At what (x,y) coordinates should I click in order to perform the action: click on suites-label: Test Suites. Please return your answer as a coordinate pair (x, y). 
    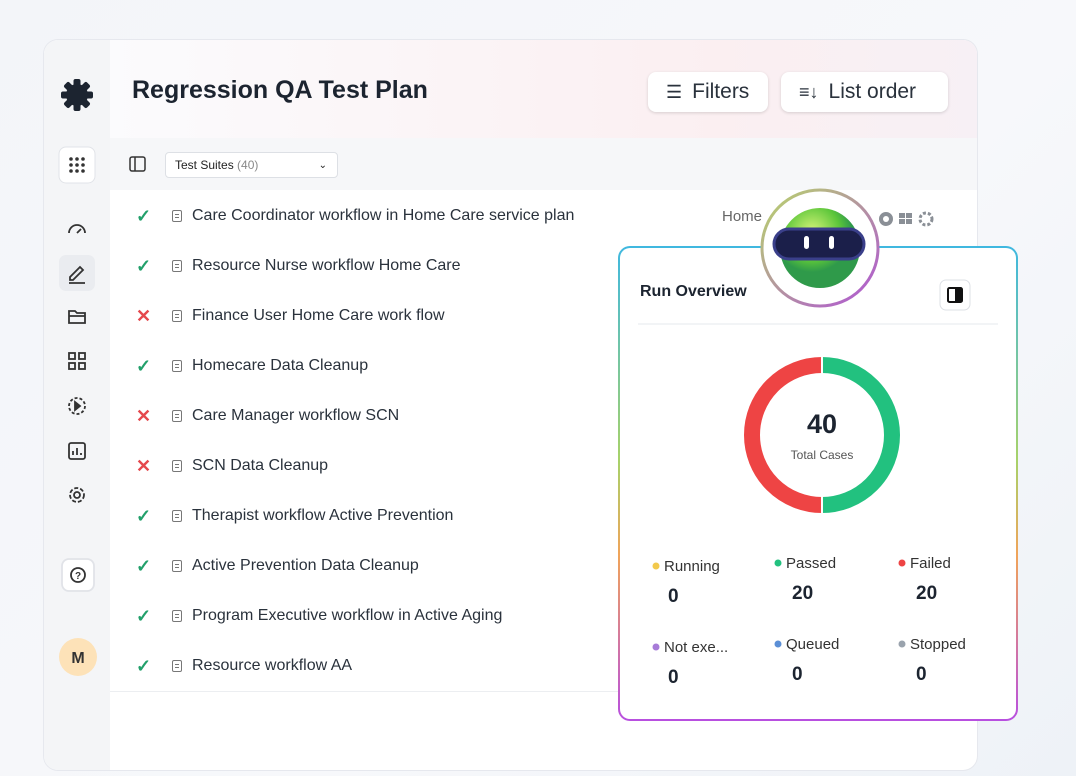
    Looking at the image, I should click on (204, 165).